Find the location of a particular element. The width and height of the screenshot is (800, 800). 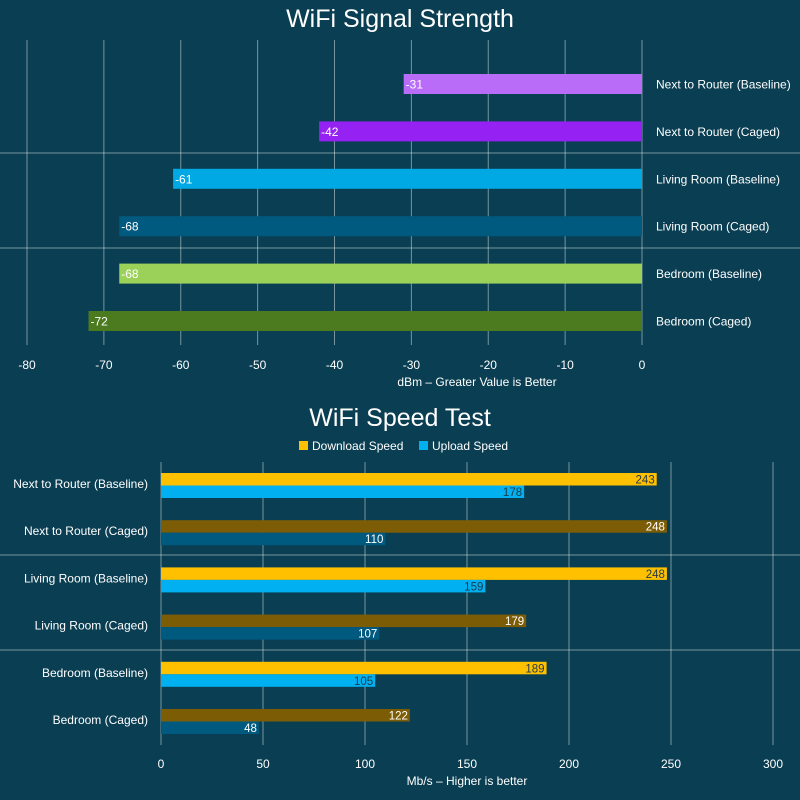

x-tick-label: -30 is located at coordinates (412, 365).